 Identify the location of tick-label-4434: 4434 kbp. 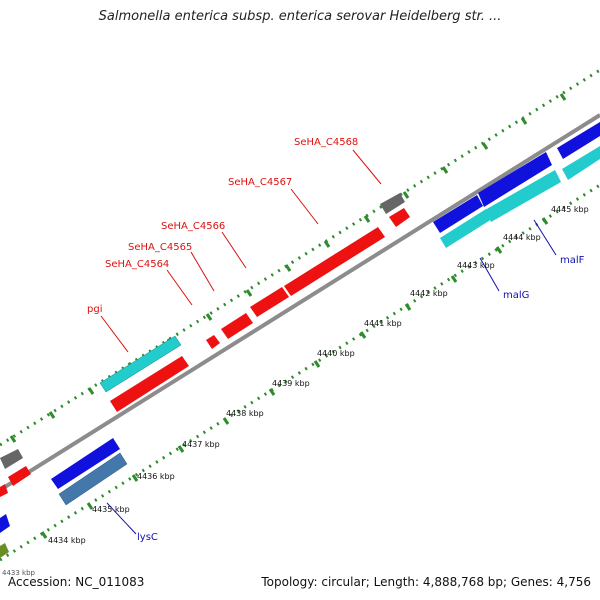
(67, 540).